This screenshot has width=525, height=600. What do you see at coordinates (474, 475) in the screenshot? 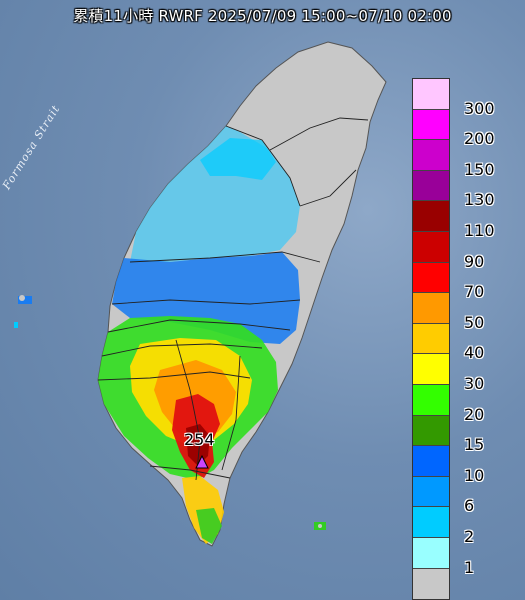
I see `legend-label: 10` at bounding box center [474, 475].